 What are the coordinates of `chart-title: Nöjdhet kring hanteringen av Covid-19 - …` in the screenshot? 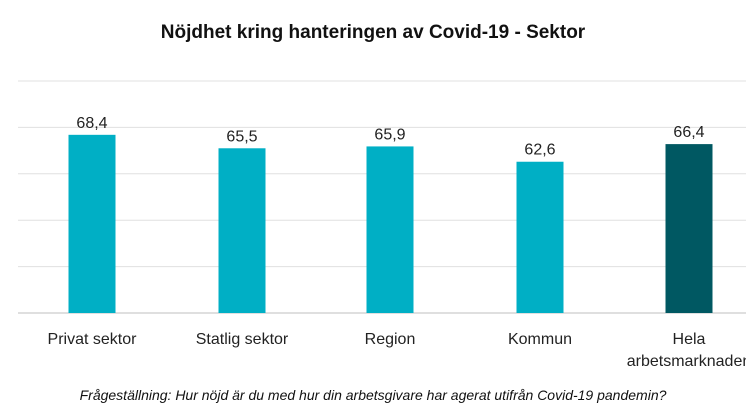 It's located at (373, 32).